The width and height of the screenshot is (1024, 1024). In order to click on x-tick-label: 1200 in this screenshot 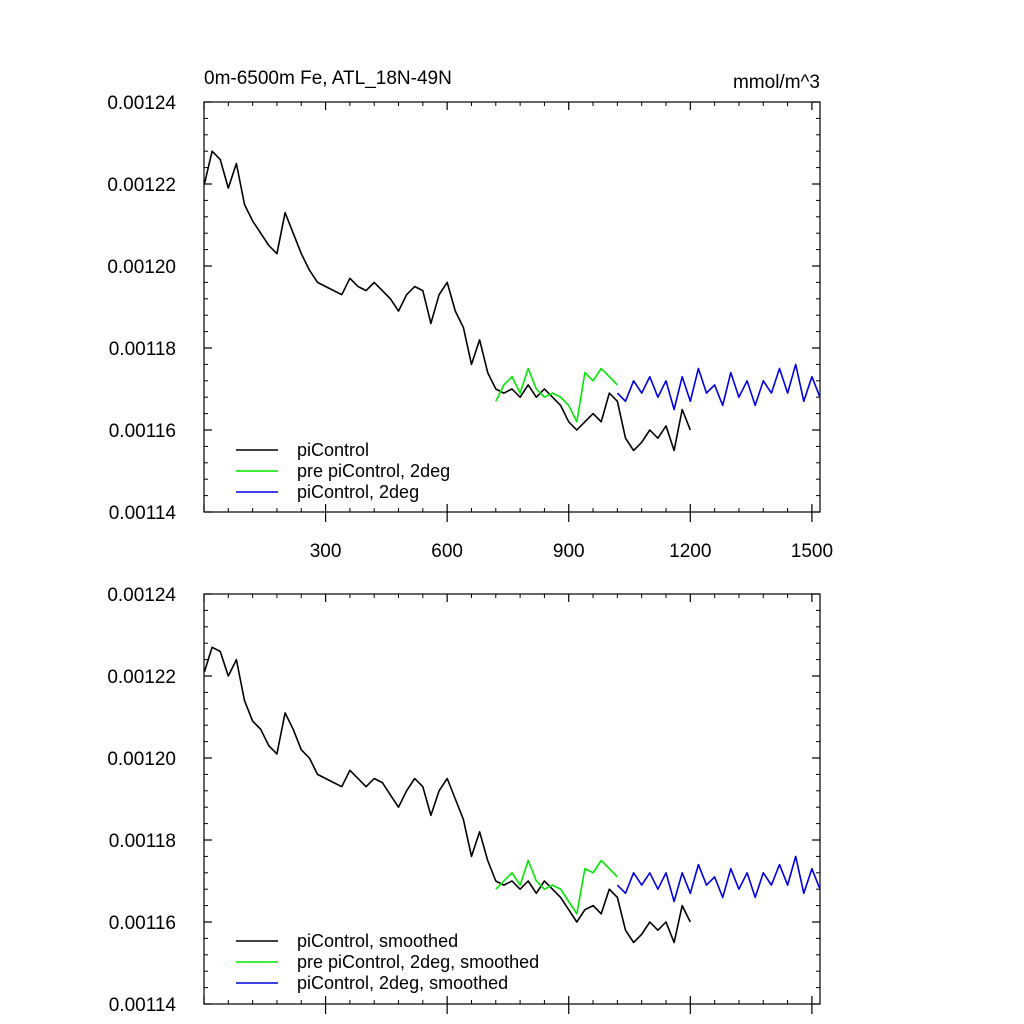, I will do `click(690, 551)`.